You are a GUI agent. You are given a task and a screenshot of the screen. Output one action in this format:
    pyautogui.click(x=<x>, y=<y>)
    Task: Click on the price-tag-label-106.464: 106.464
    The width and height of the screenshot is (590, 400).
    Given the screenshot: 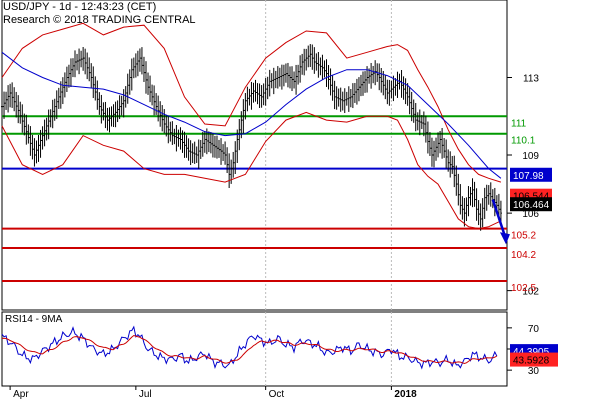 What is the action you would take?
    pyautogui.click(x=531, y=205)
    